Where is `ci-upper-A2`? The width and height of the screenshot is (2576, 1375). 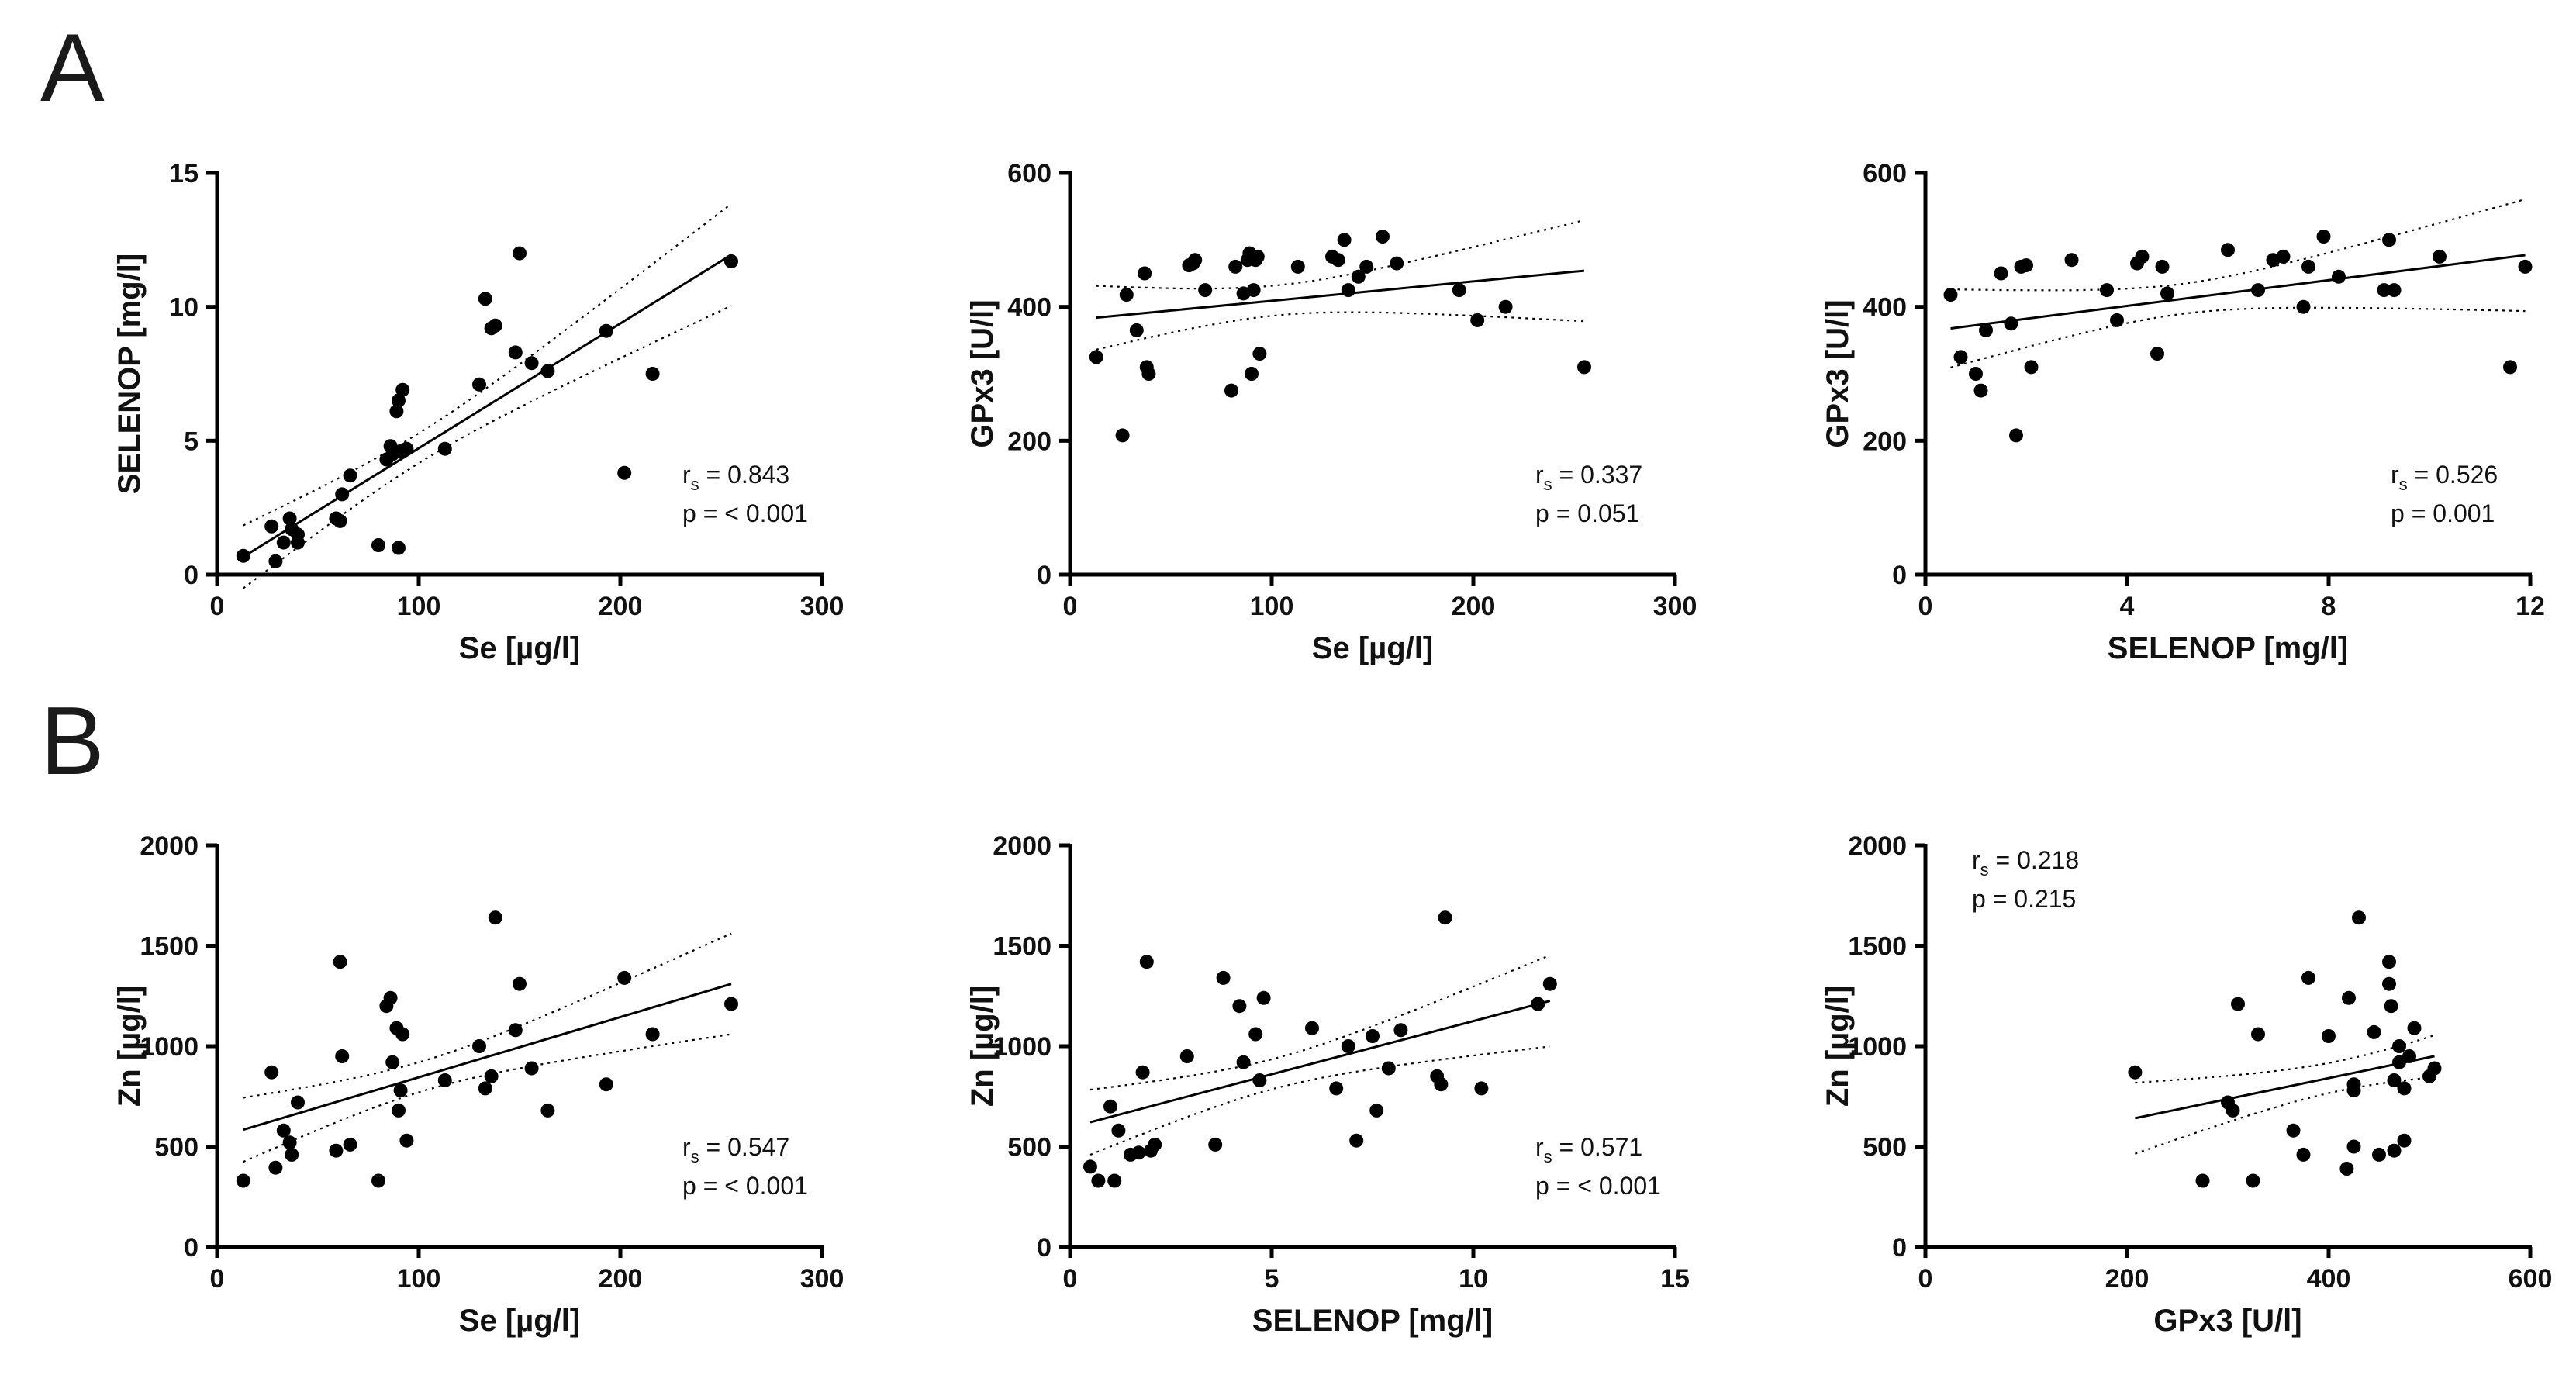 ci-upper-A2 is located at coordinates (1341, 254).